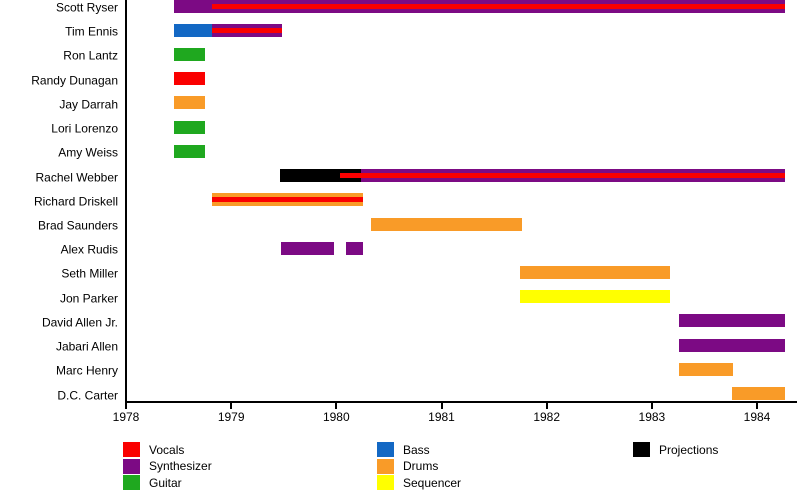 This screenshot has width=800, height=490. Describe the element at coordinates (562, 175) in the screenshot. I see `bar-rachel-webber-vocals-stripe` at that location.